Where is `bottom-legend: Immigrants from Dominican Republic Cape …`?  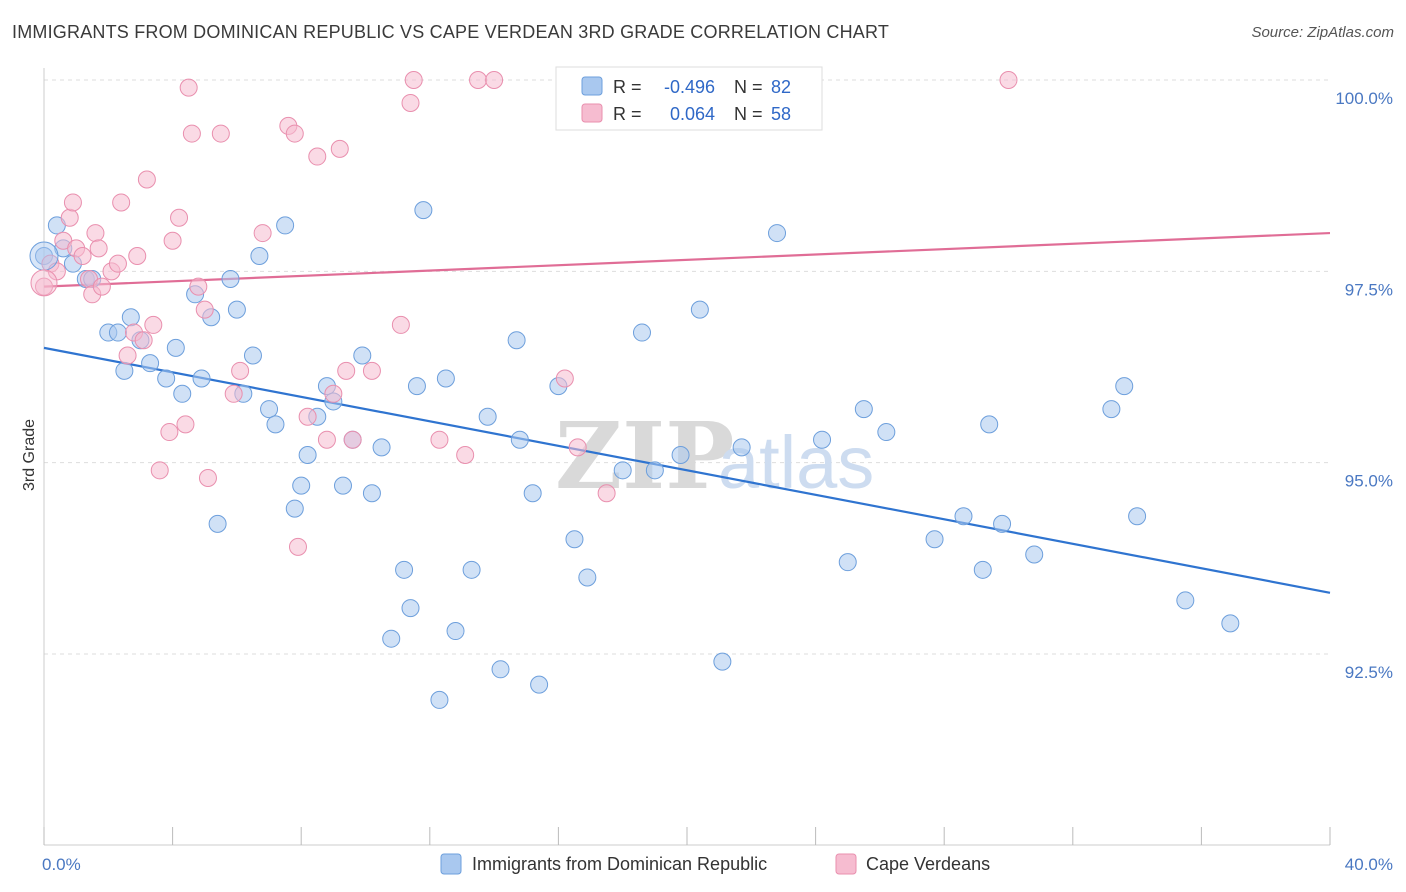
bottom-legend: Immigrants from Dominican Republic Cape … is located at coordinates (715, 864).